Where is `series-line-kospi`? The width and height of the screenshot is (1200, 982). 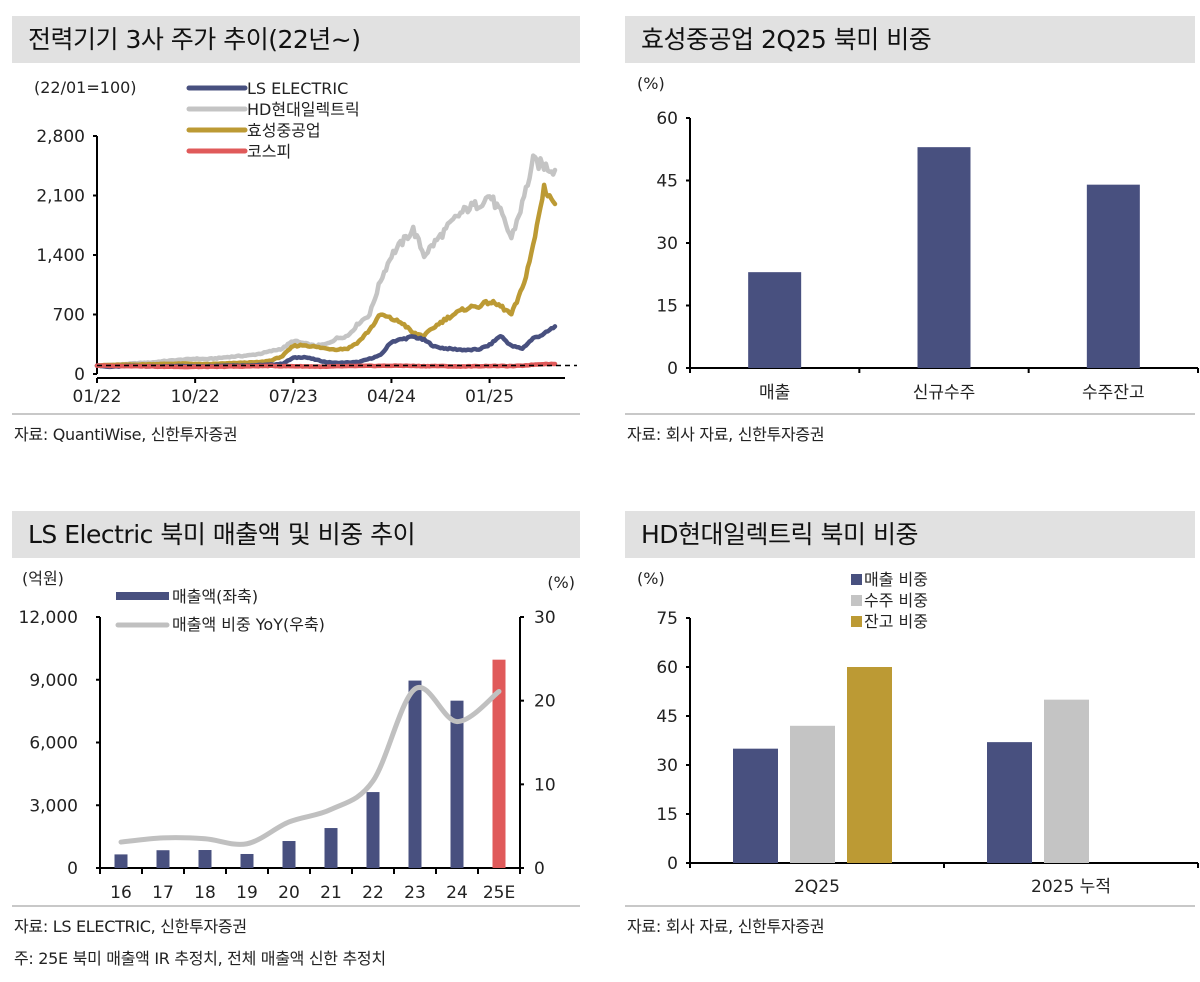
series-line-kospi is located at coordinates (326, 365).